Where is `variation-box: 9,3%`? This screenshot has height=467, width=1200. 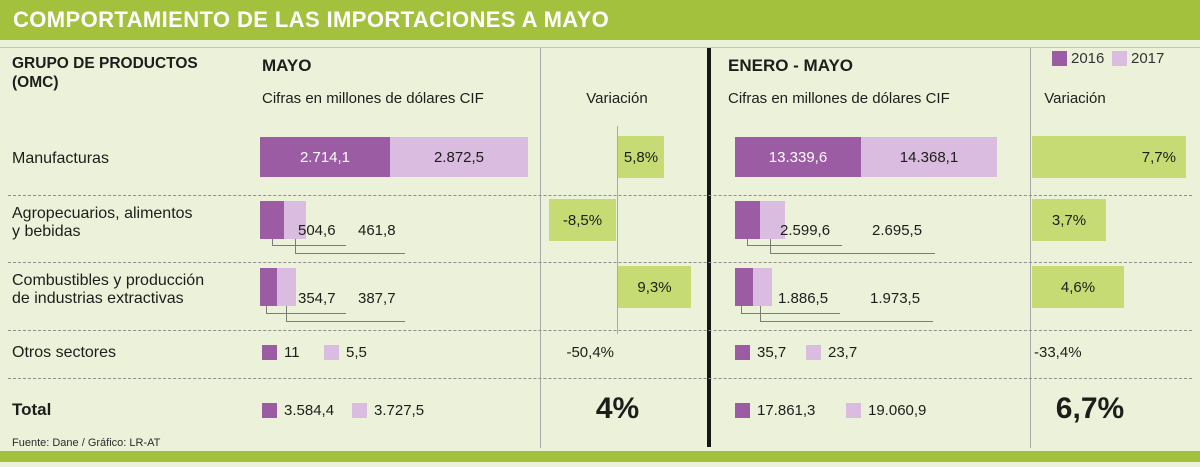
variation-box: 9,3% is located at coordinates (654, 287).